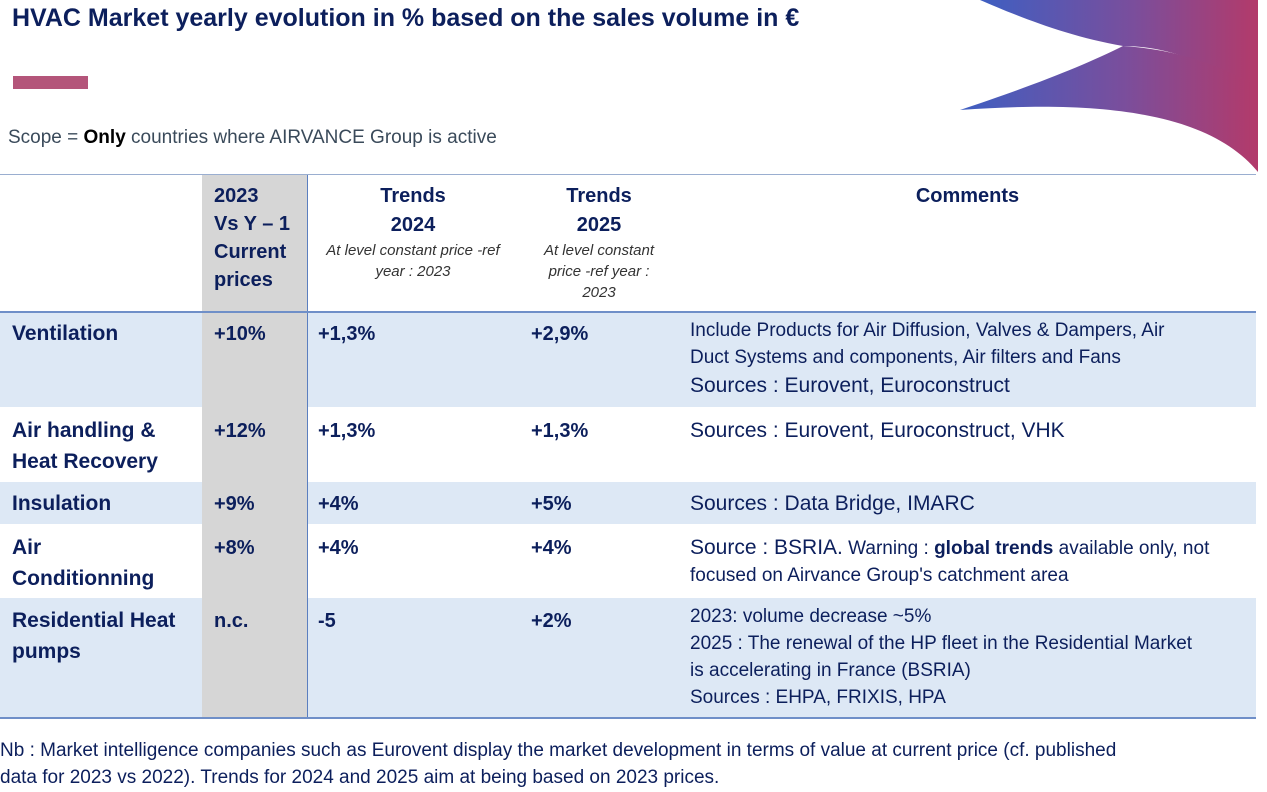  Describe the element at coordinates (50, 82) in the screenshot. I see `accent-bar` at that location.